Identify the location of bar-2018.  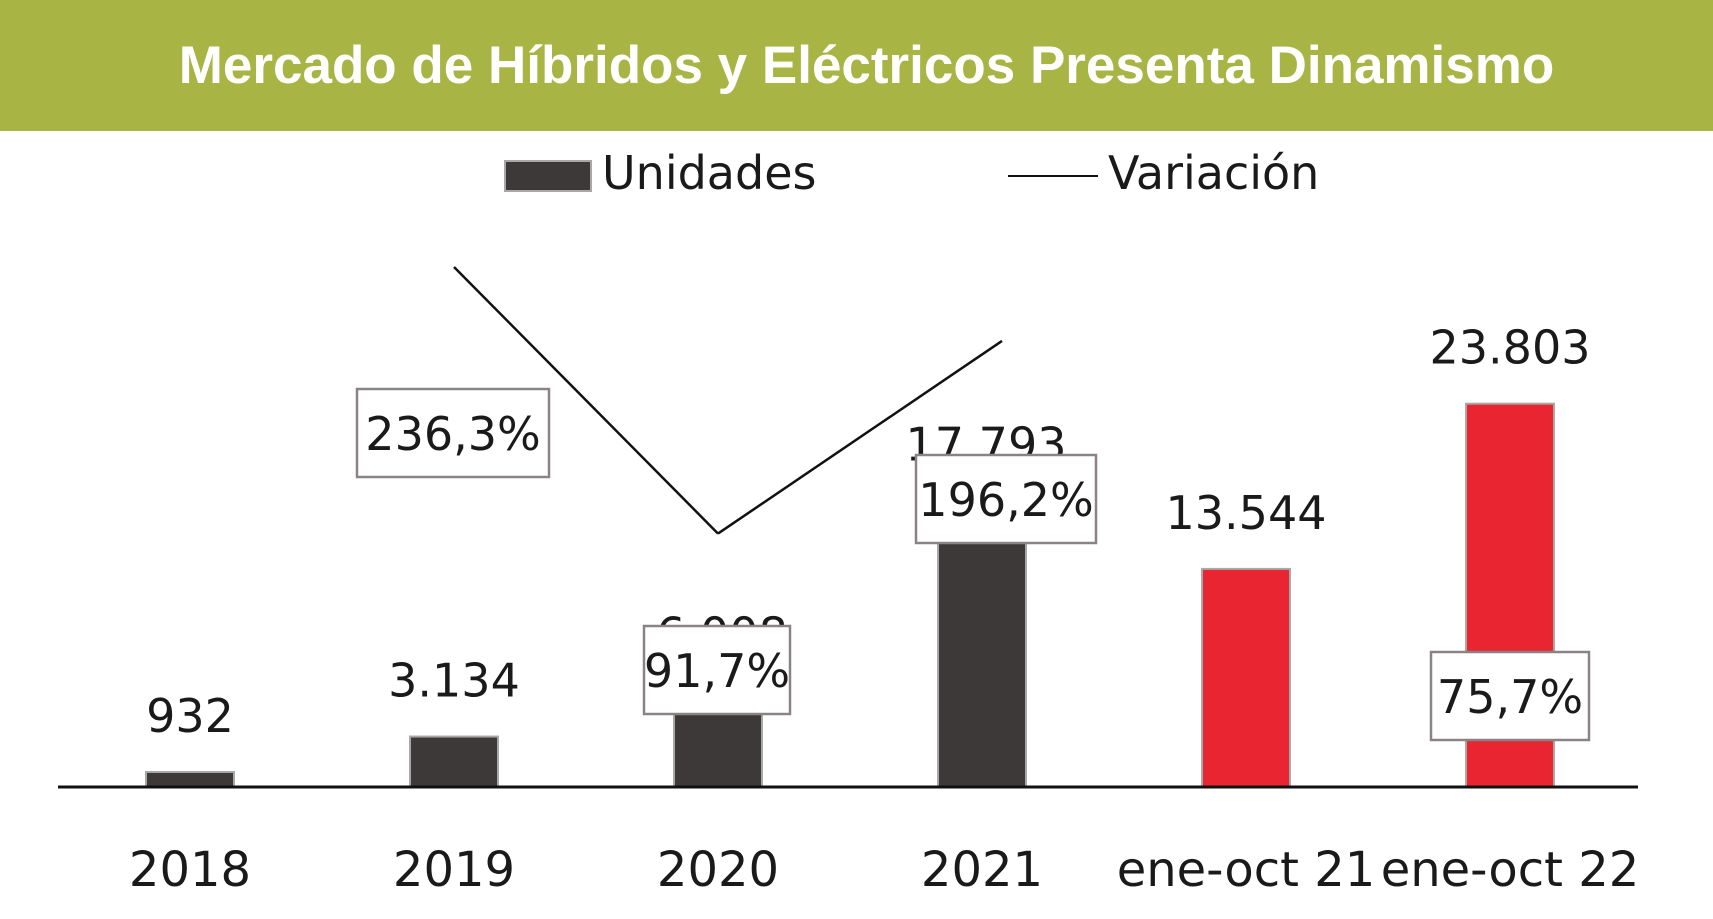
(190, 779).